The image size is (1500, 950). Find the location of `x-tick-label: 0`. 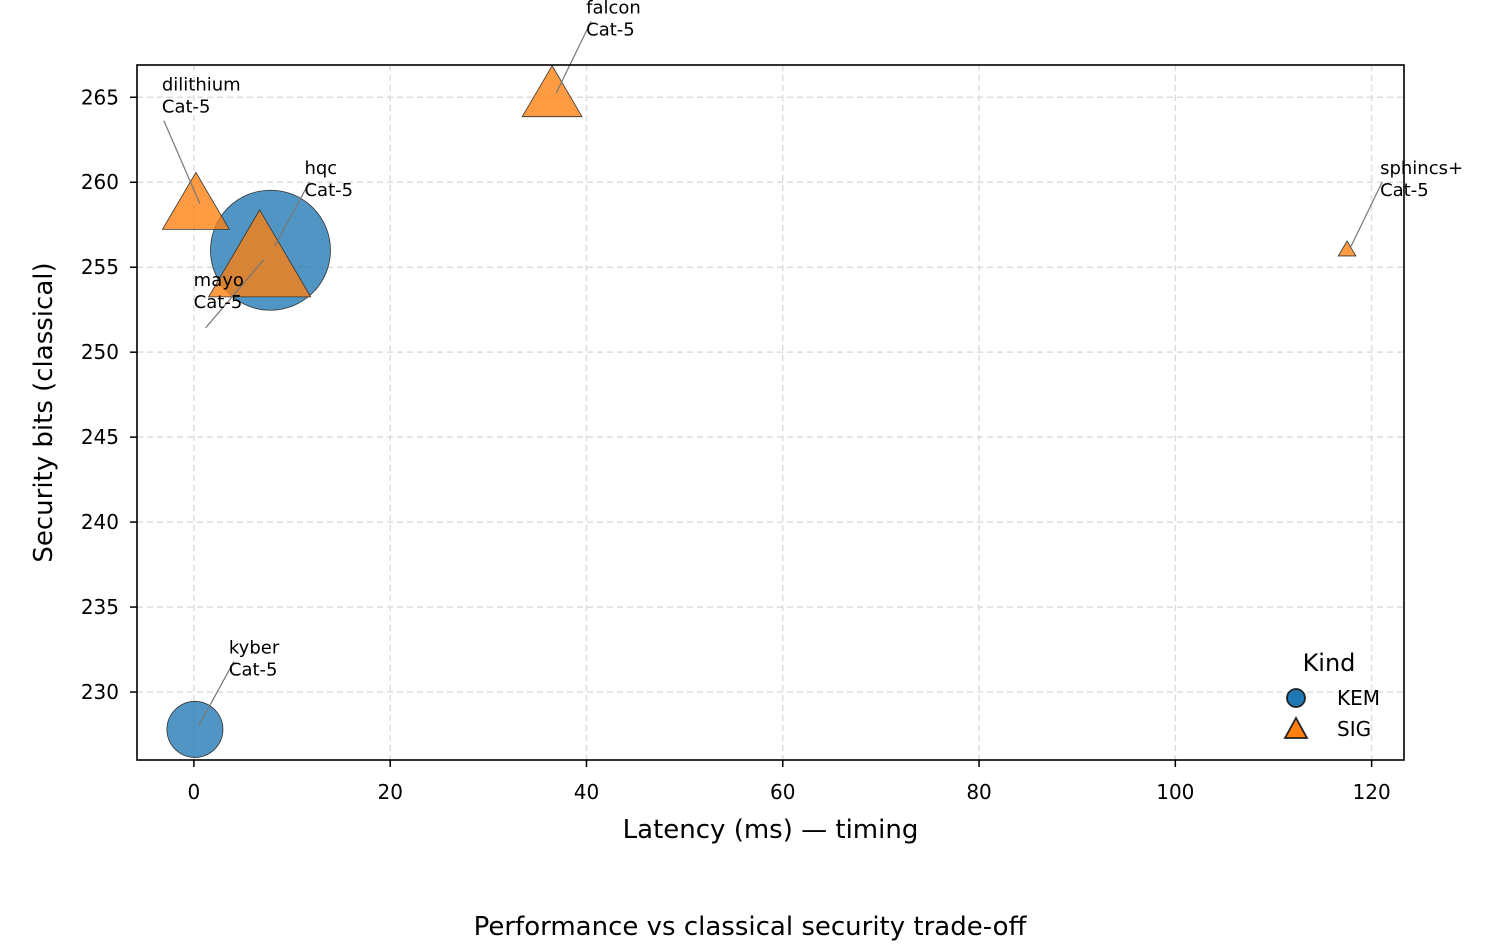

x-tick-label: 0 is located at coordinates (194, 792).